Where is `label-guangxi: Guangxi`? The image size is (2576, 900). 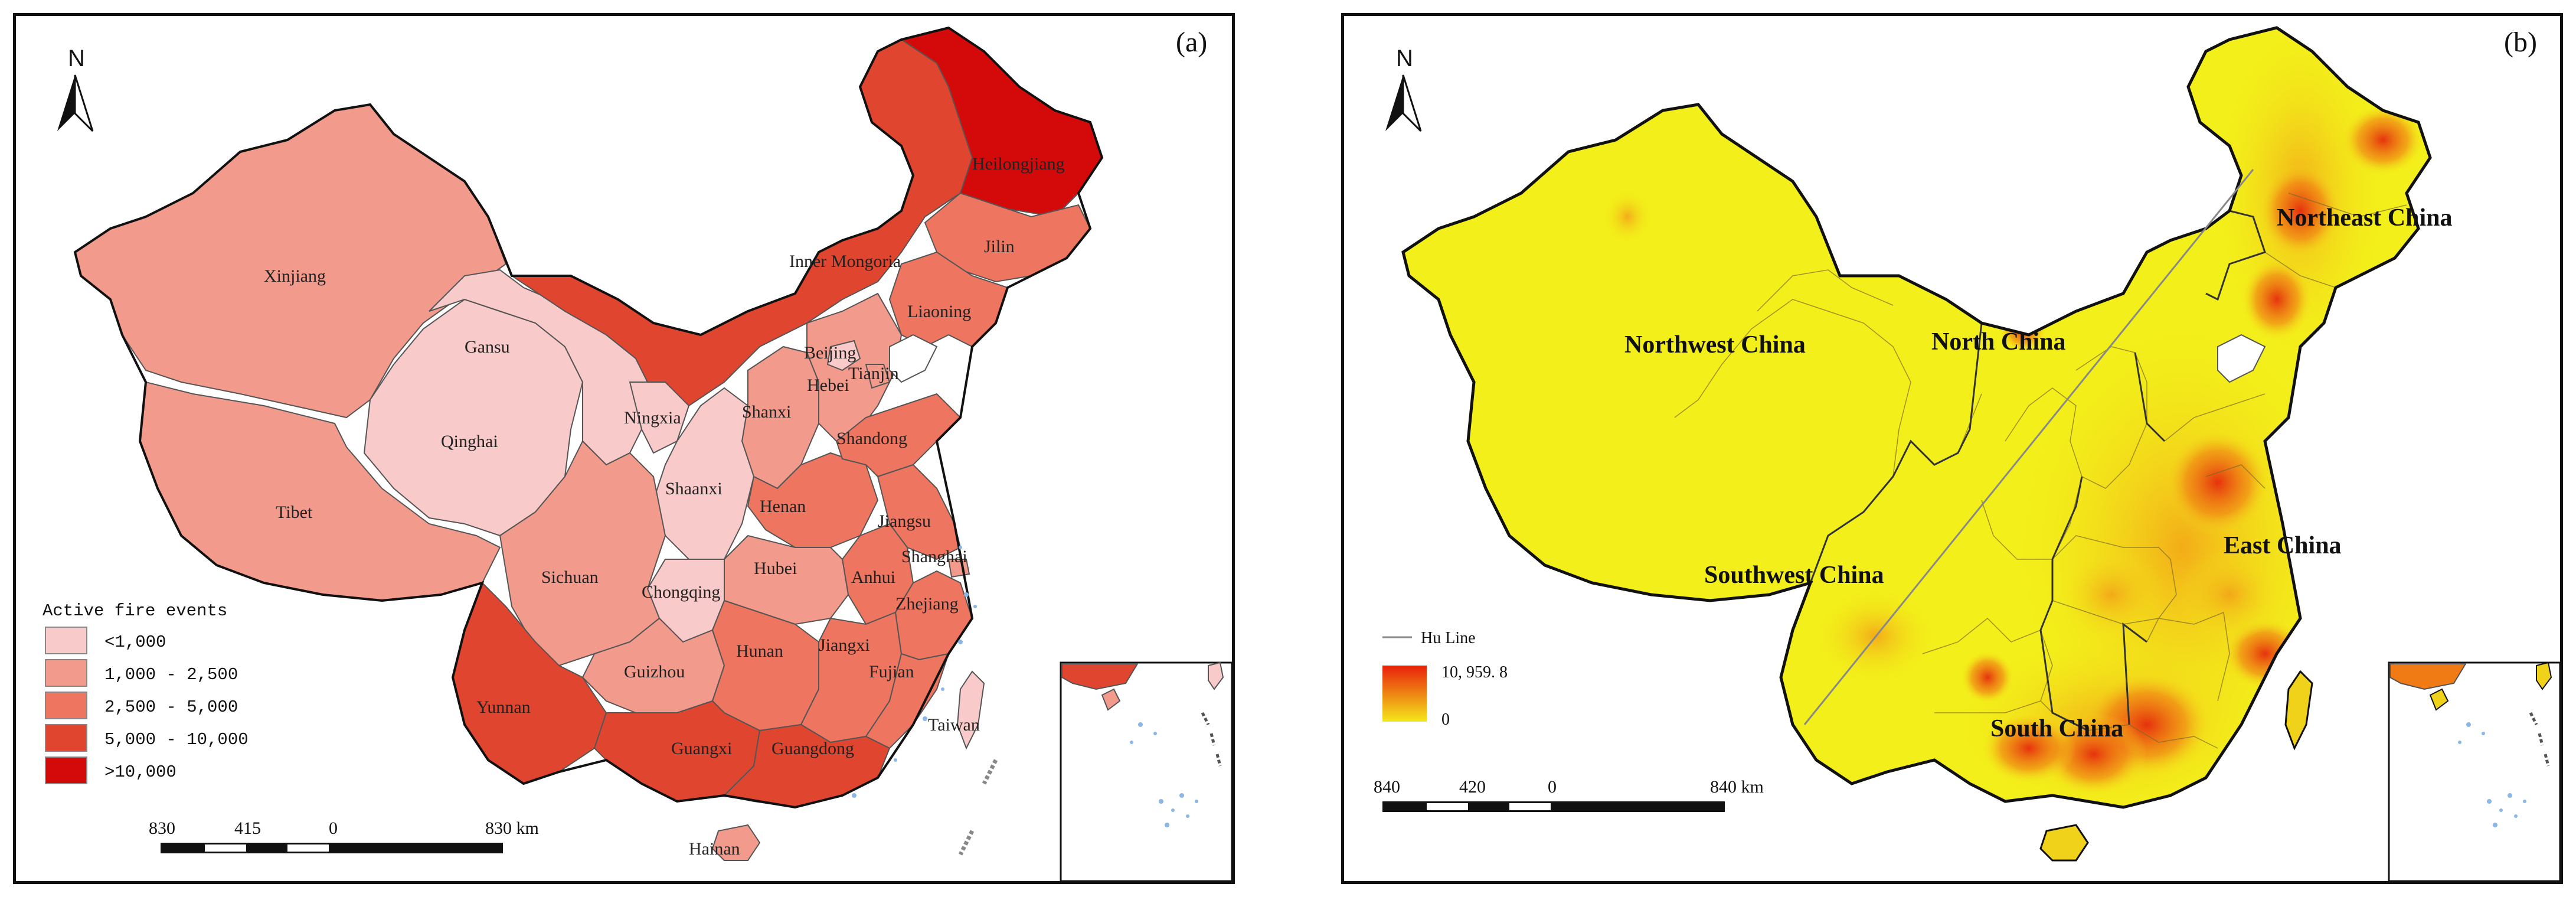 label-guangxi: Guangxi is located at coordinates (701, 748).